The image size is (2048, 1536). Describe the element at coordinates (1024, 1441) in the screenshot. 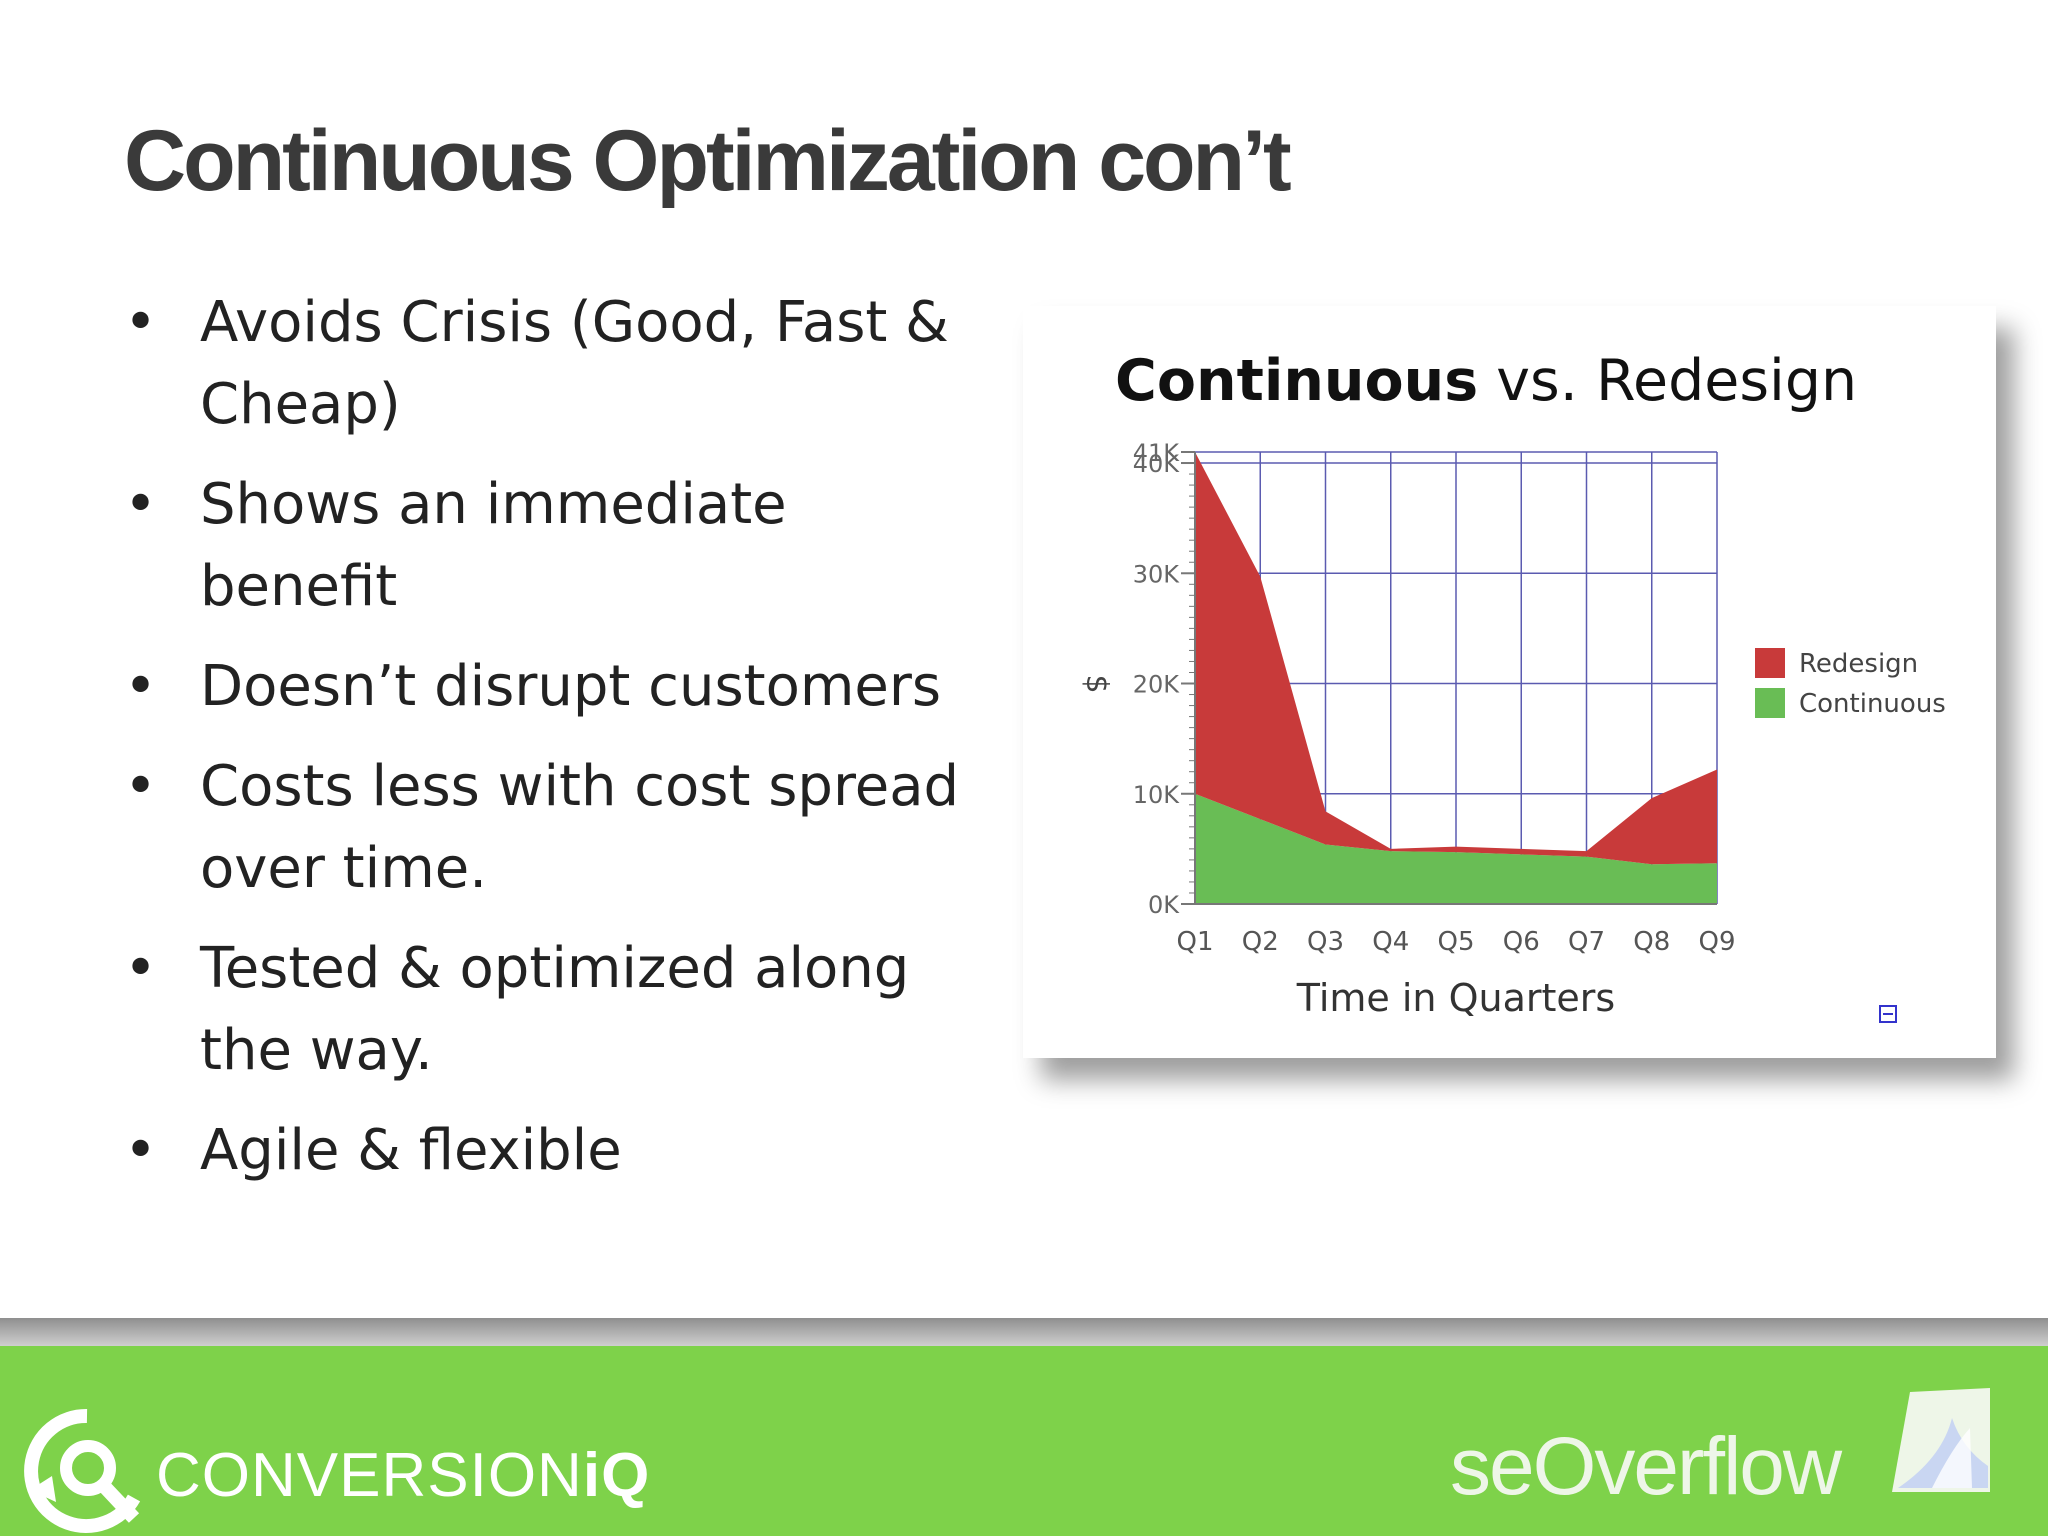

I see `footer-green-band: CONVERSIONiQ seOverflow` at that location.